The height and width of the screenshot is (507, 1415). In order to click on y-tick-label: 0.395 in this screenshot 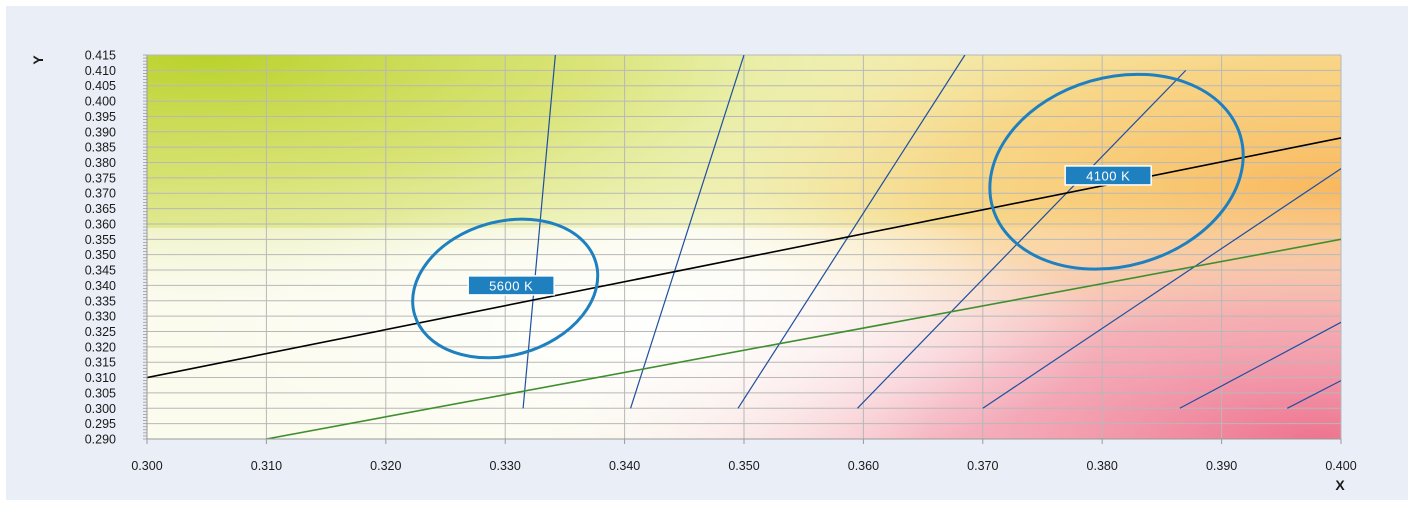, I will do `click(100, 117)`.